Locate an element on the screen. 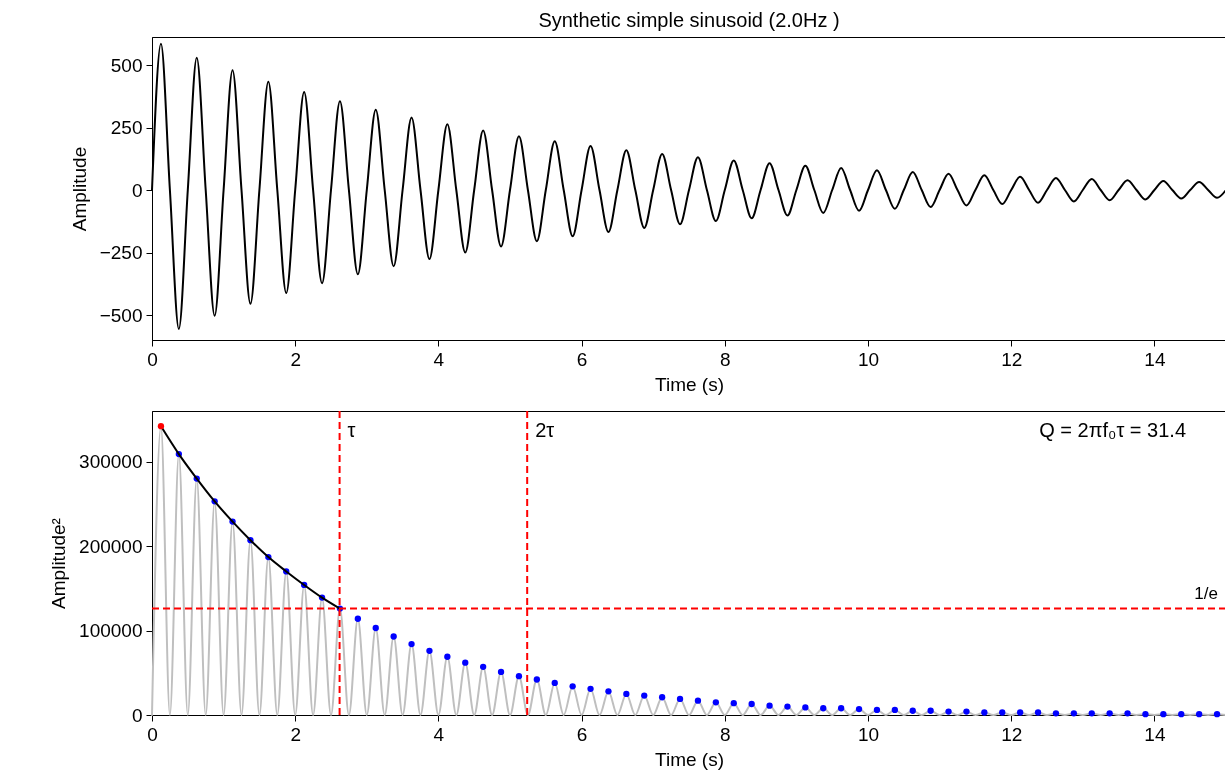  ref-line-label: 2τ is located at coordinates (545, 430).